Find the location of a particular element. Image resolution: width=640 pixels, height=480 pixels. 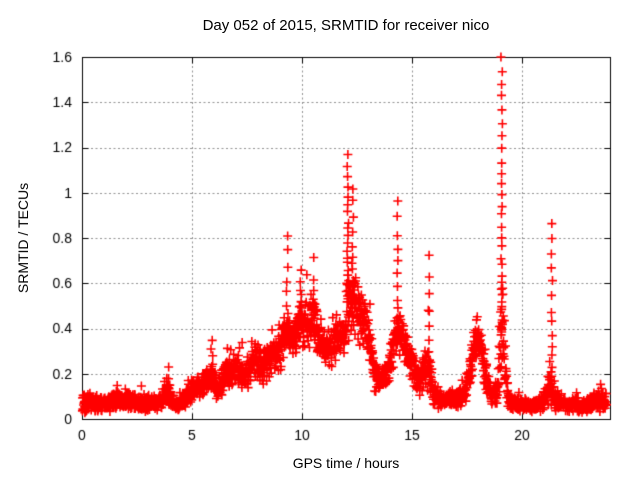

y-axis-label: SRMTID / TECUs is located at coordinates (23, 238).